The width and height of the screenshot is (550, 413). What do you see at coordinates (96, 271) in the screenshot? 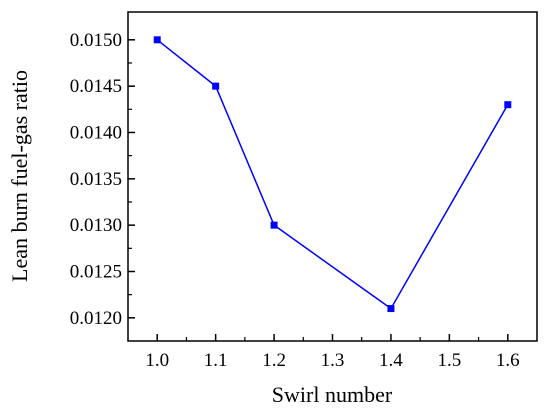
I see `y-tick-label: 0.0125` at bounding box center [96, 271].